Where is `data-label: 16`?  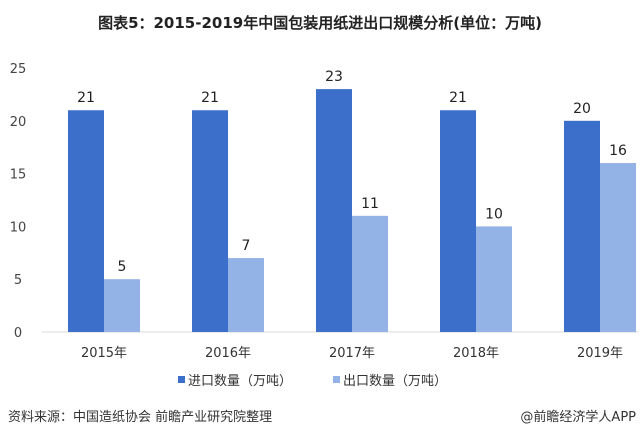
data-label: 16 is located at coordinates (618, 151).